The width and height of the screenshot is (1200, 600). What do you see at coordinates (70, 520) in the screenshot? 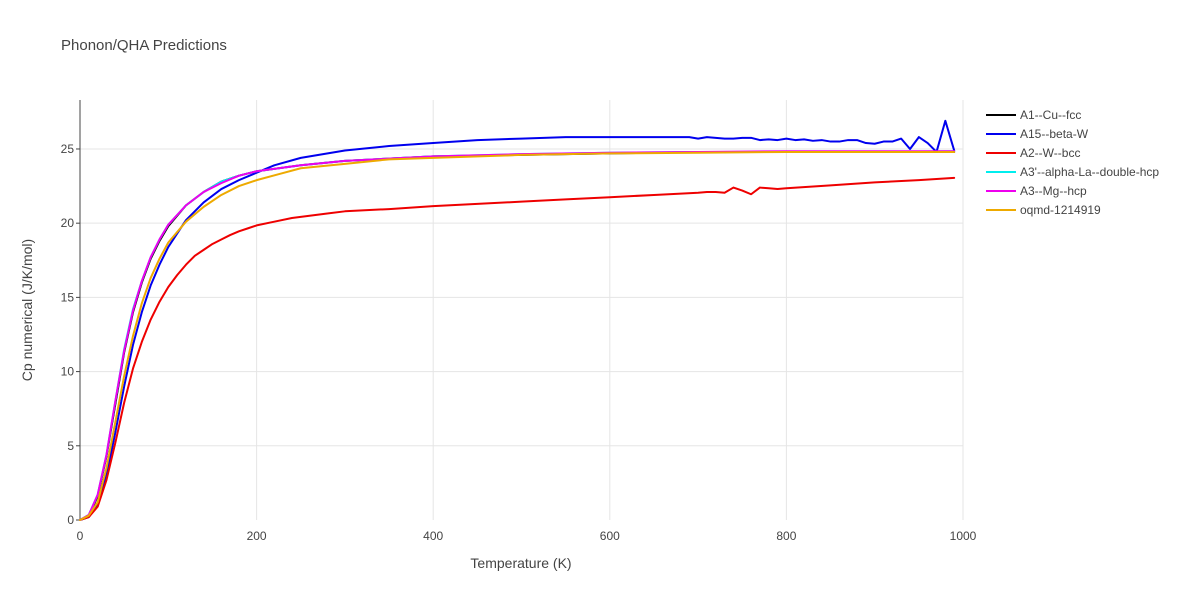
I see `y-tick-label: 0` at bounding box center [70, 520].